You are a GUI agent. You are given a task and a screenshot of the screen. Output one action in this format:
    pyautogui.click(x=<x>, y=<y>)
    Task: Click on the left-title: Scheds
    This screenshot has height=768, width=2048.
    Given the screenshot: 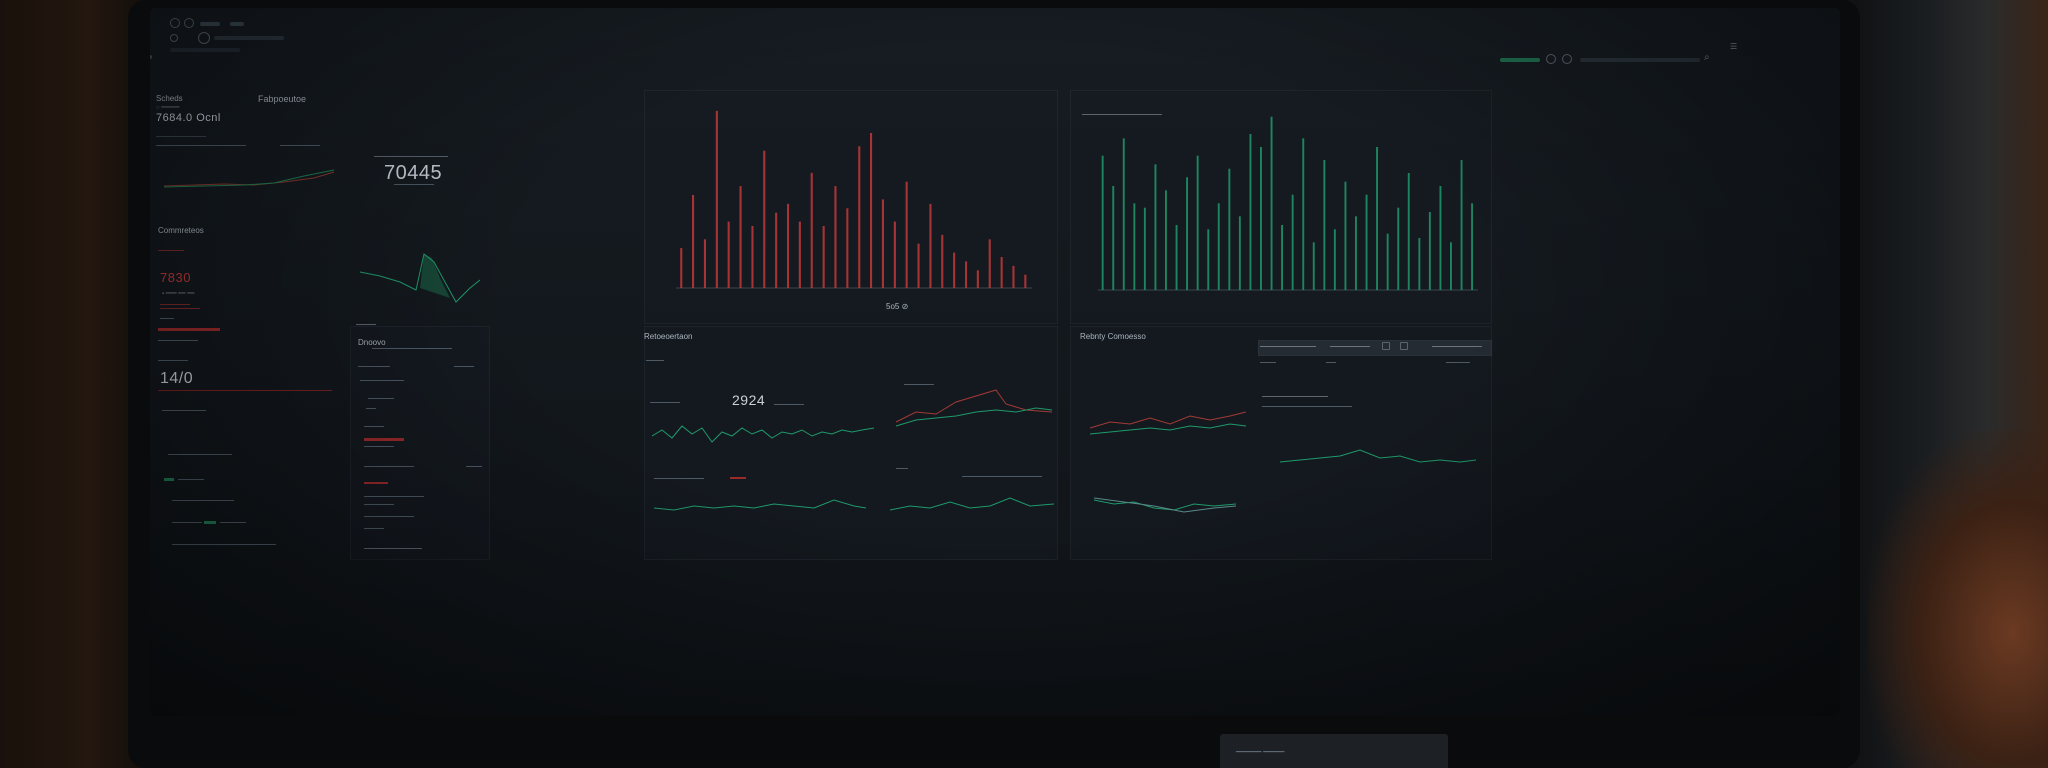 What is the action you would take?
    pyautogui.click(x=169, y=98)
    